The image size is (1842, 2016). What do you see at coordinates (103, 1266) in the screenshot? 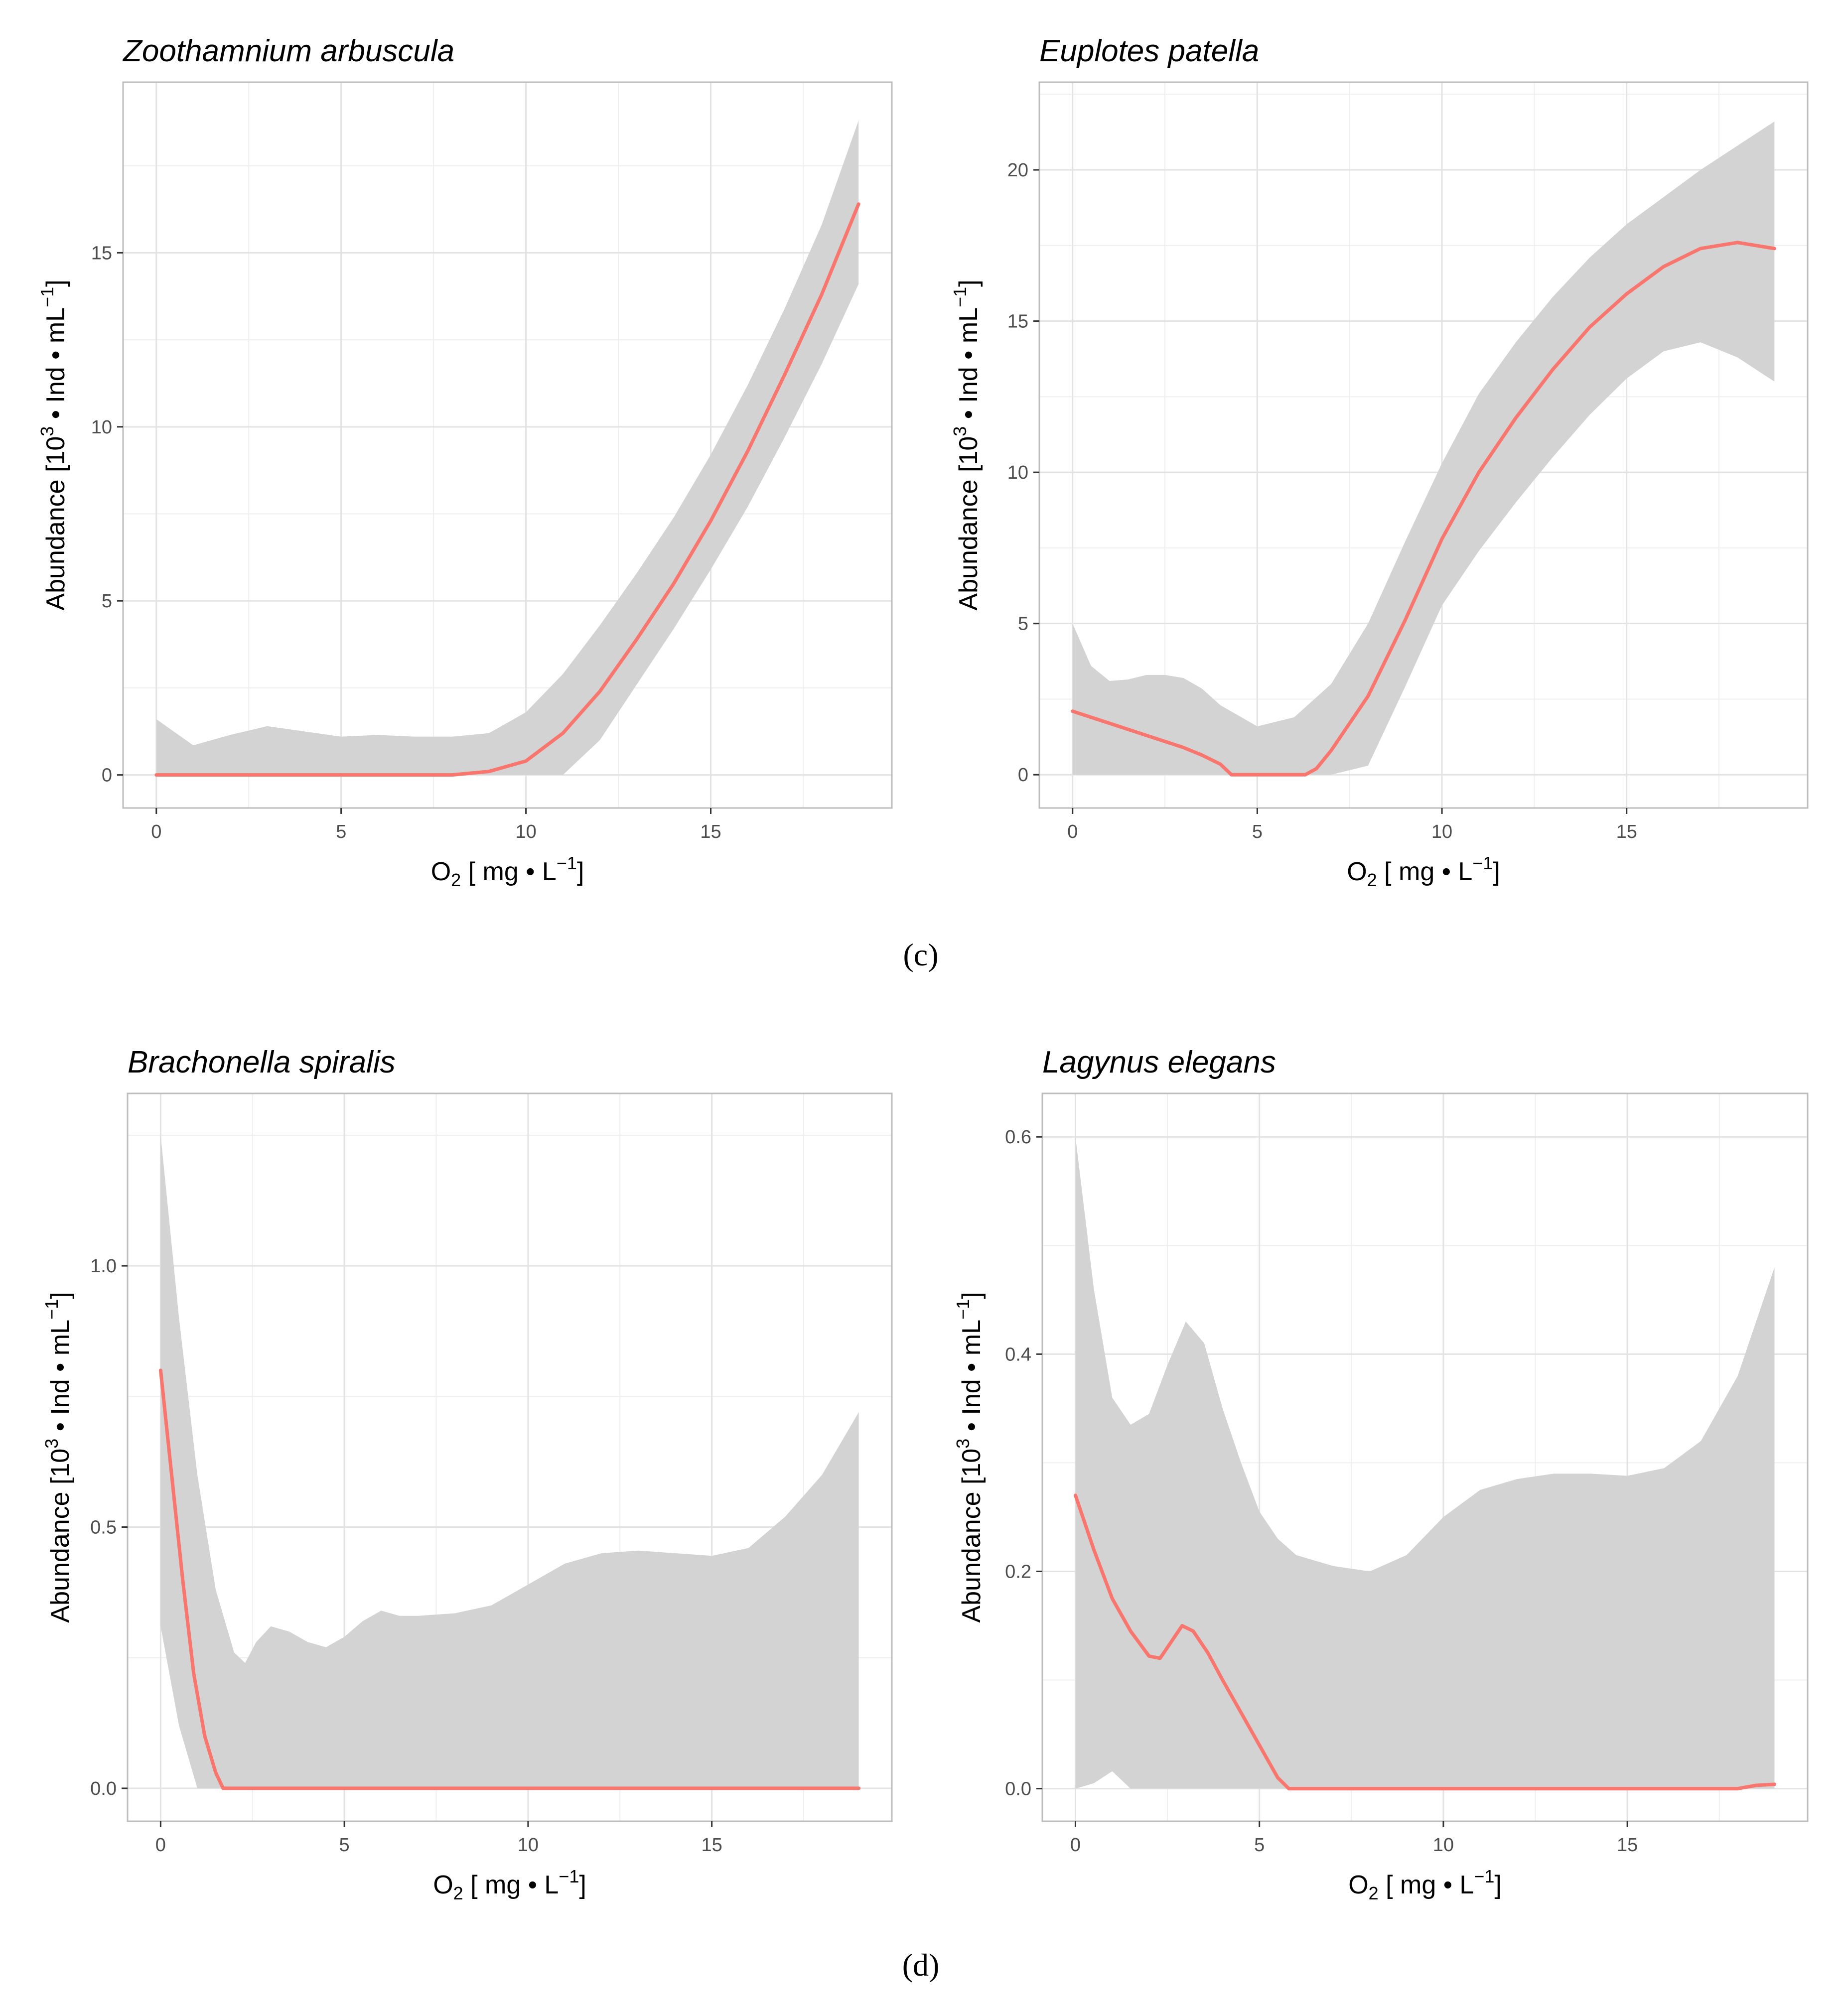
I see `y-tick-label: 1.0` at bounding box center [103, 1266].